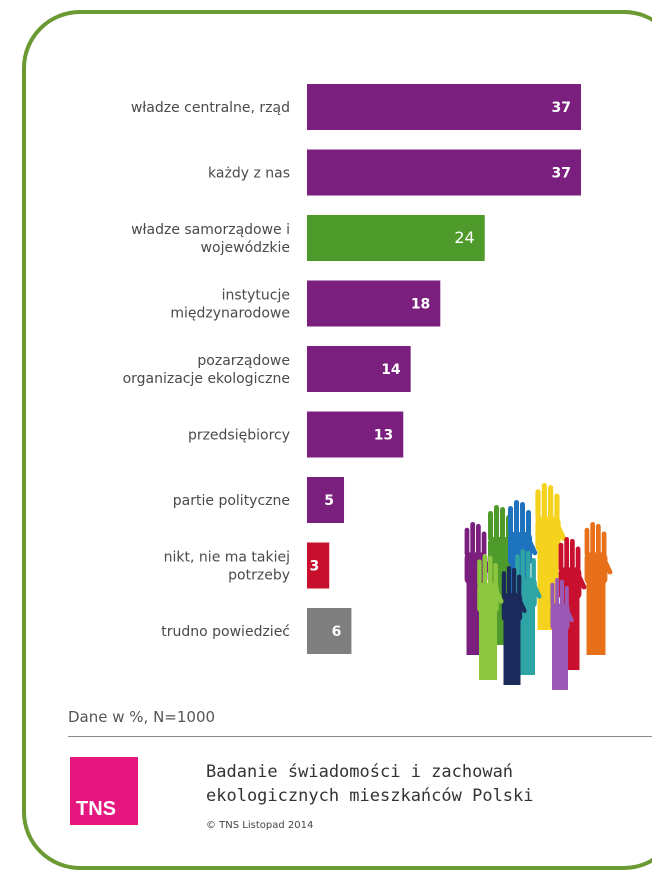 The height and width of the screenshot is (870, 652). Describe the element at coordinates (259, 576) in the screenshot. I see `category-label: potrzeby` at that location.